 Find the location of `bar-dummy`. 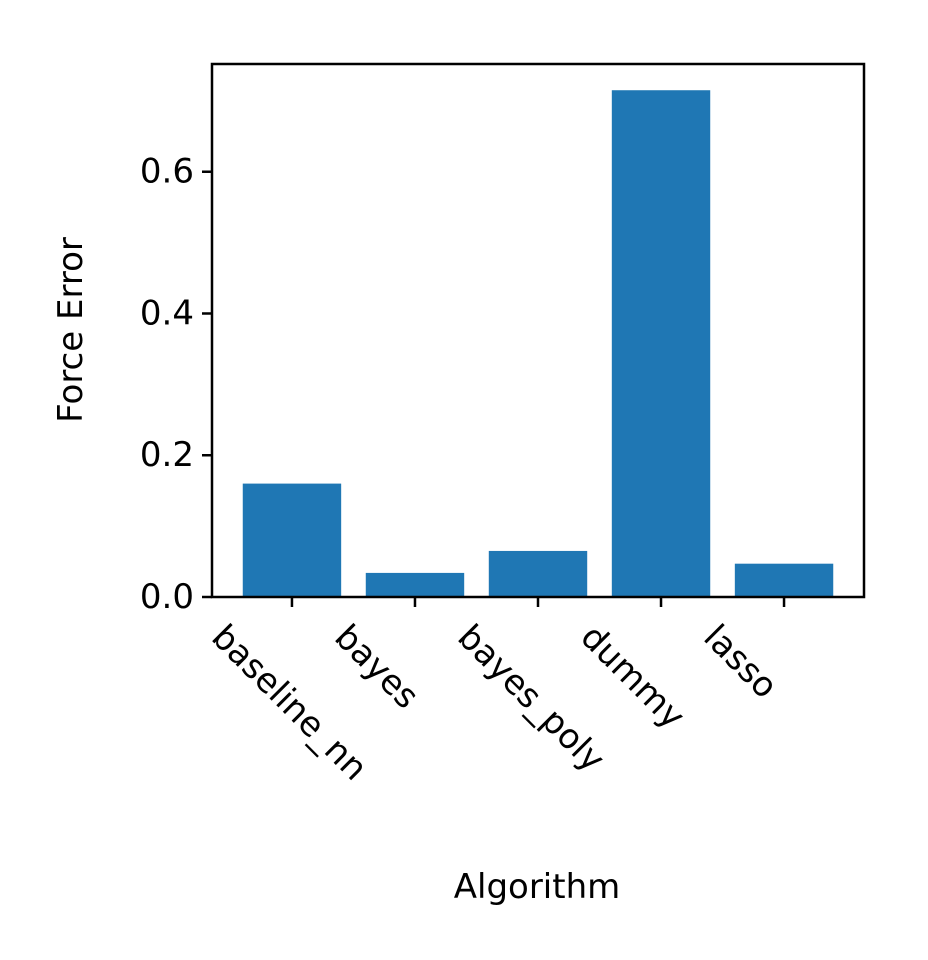

bar-dummy is located at coordinates (661, 343).